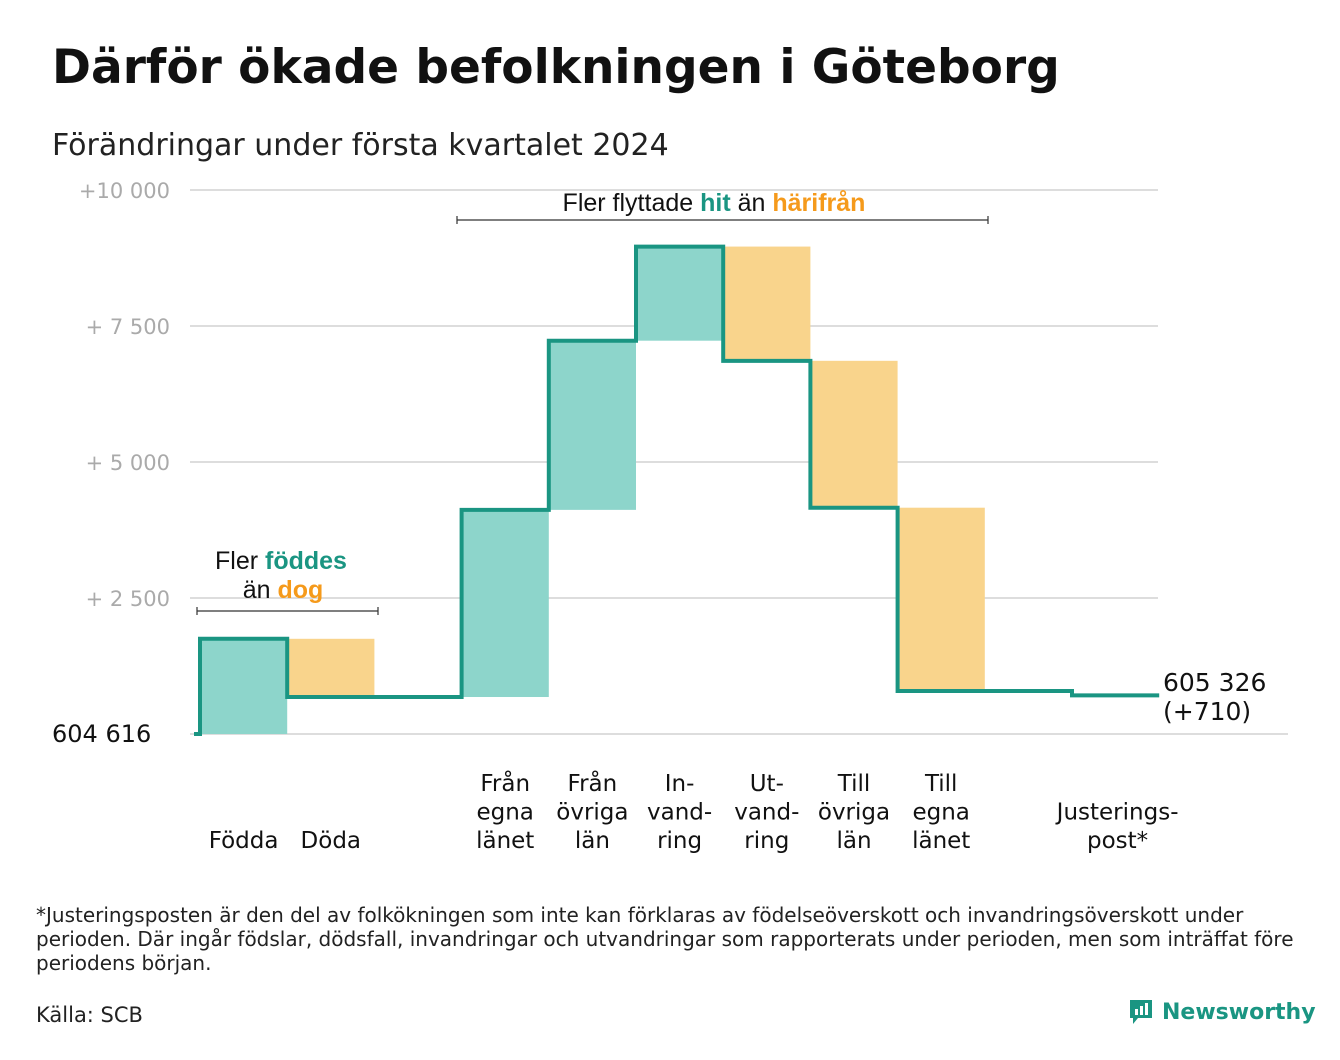 The height and width of the screenshot is (1060, 1340). I want to click on newsworthy-logo: Newsworthy, so click(1222, 1012).